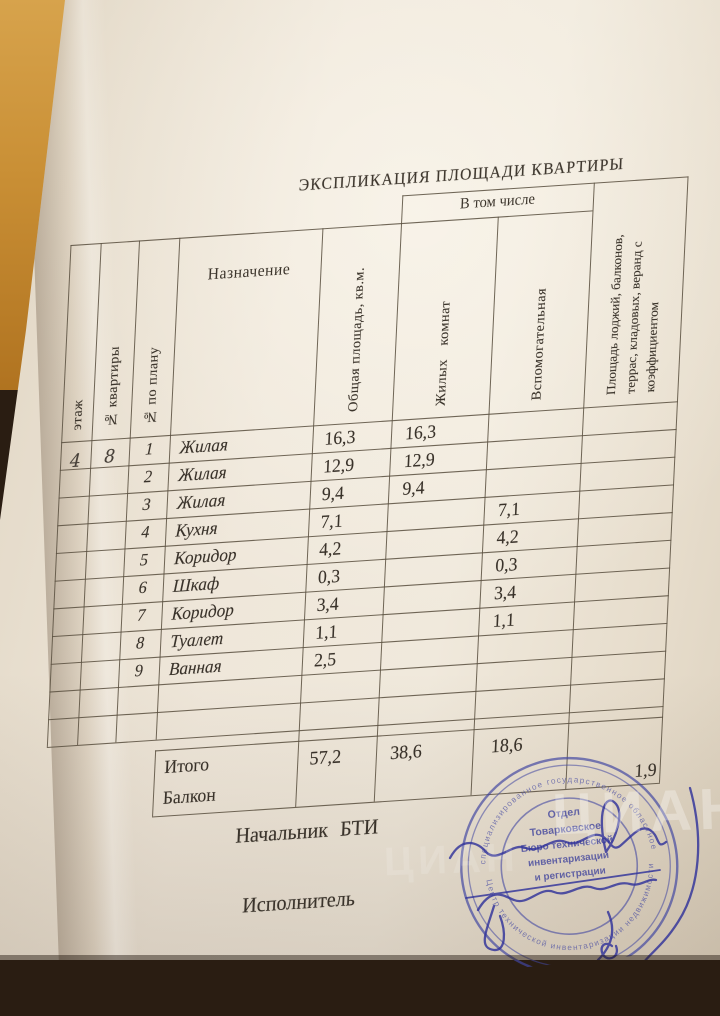 Image resolution: width=720 pixels, height=1016 pixels. What do you see at coordinates (325, 659) in the screenshot?
I see `cell-total: 2,5` at bounding box center [325, 659].